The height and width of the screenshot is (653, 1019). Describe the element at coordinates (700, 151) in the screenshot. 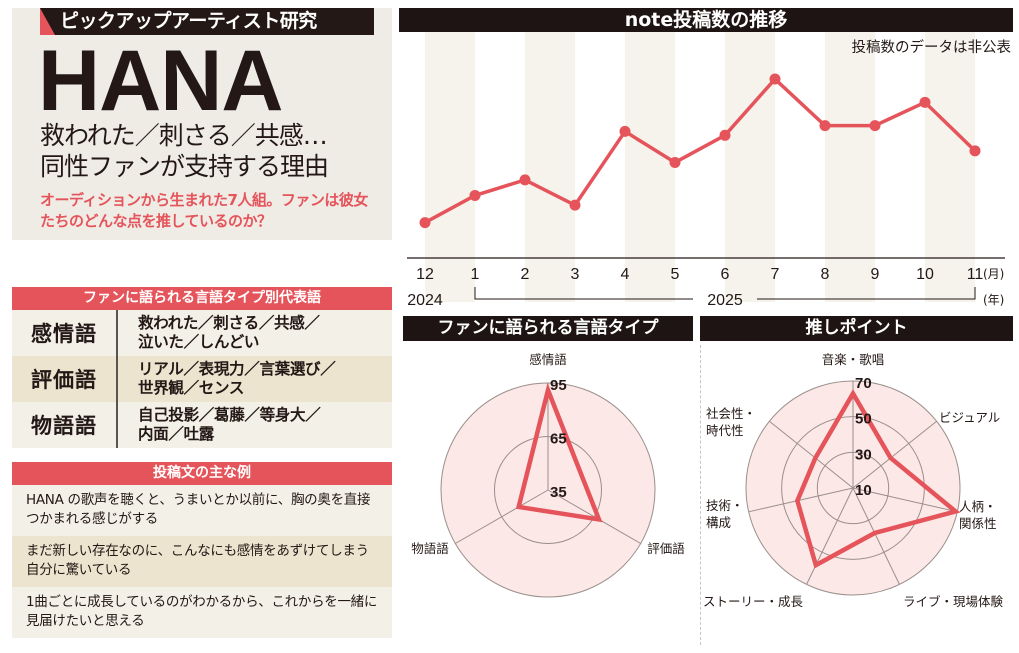

I see `data-line` at that location.